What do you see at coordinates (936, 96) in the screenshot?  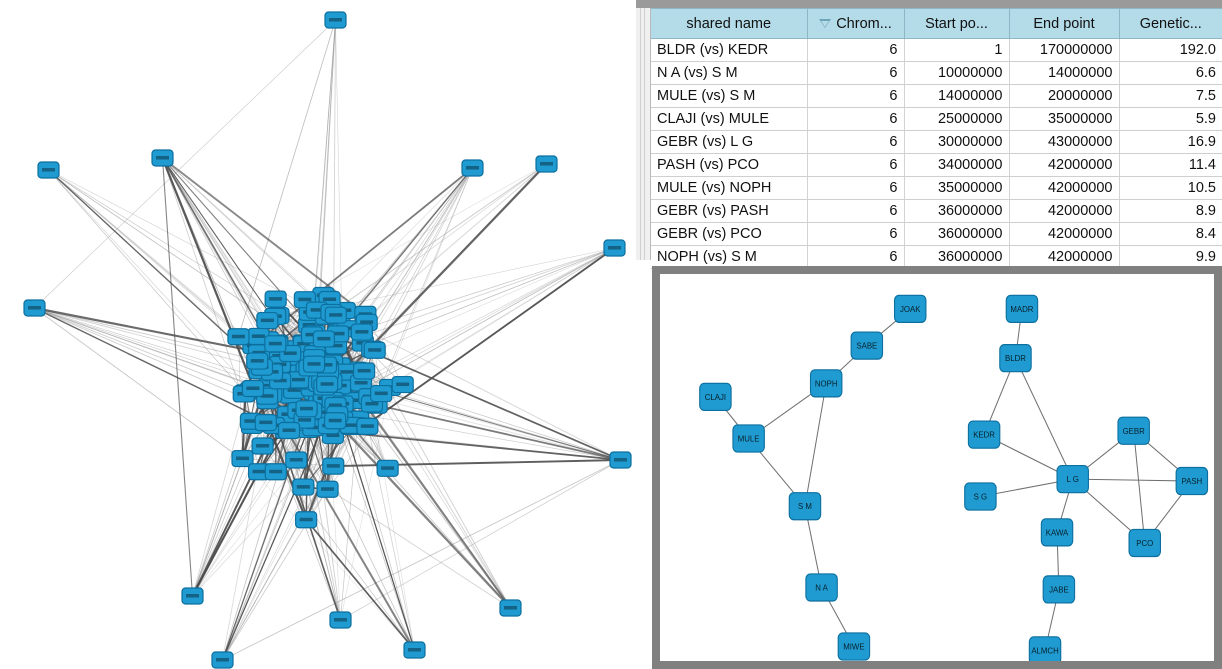 I see `table-row: MULE (vs) S M 6 14000000 20000000 7.5` at bounding box center [936, 96].